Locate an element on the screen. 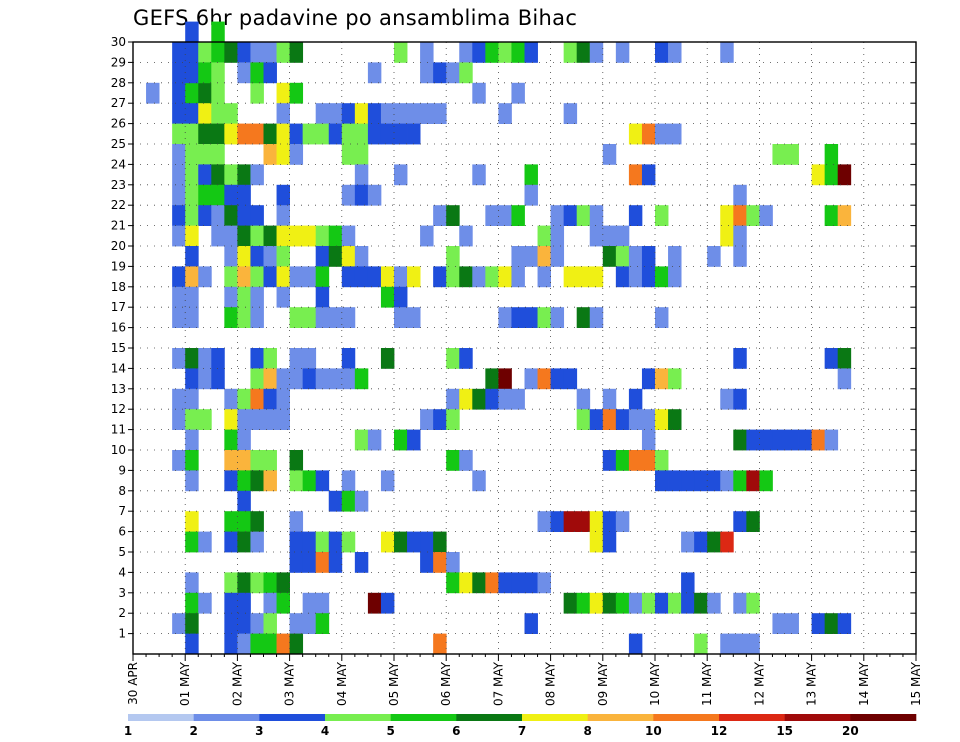 This screenshot has width=960, height=742. colorbar-label: 3 is located at coordinates (259, 731).